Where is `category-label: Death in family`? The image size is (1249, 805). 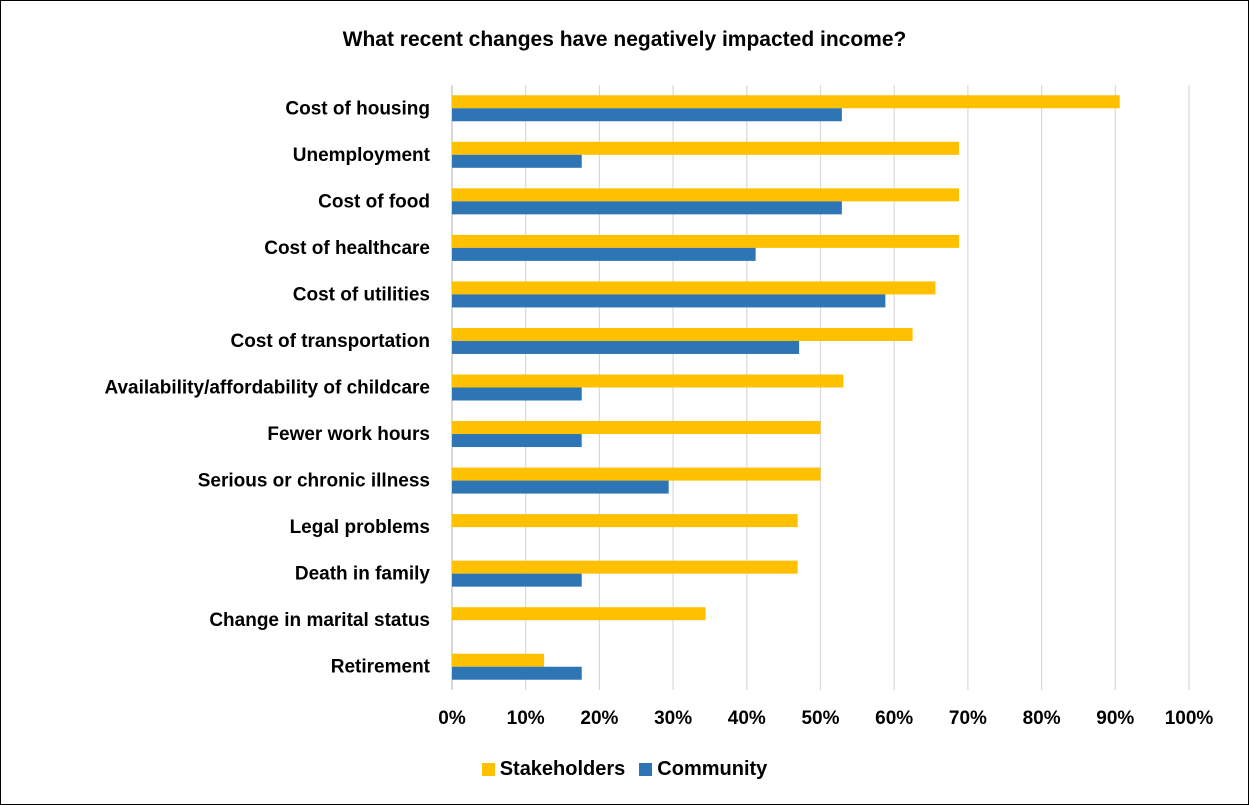
category-label: Death in family is located at coordinates (363, 574).